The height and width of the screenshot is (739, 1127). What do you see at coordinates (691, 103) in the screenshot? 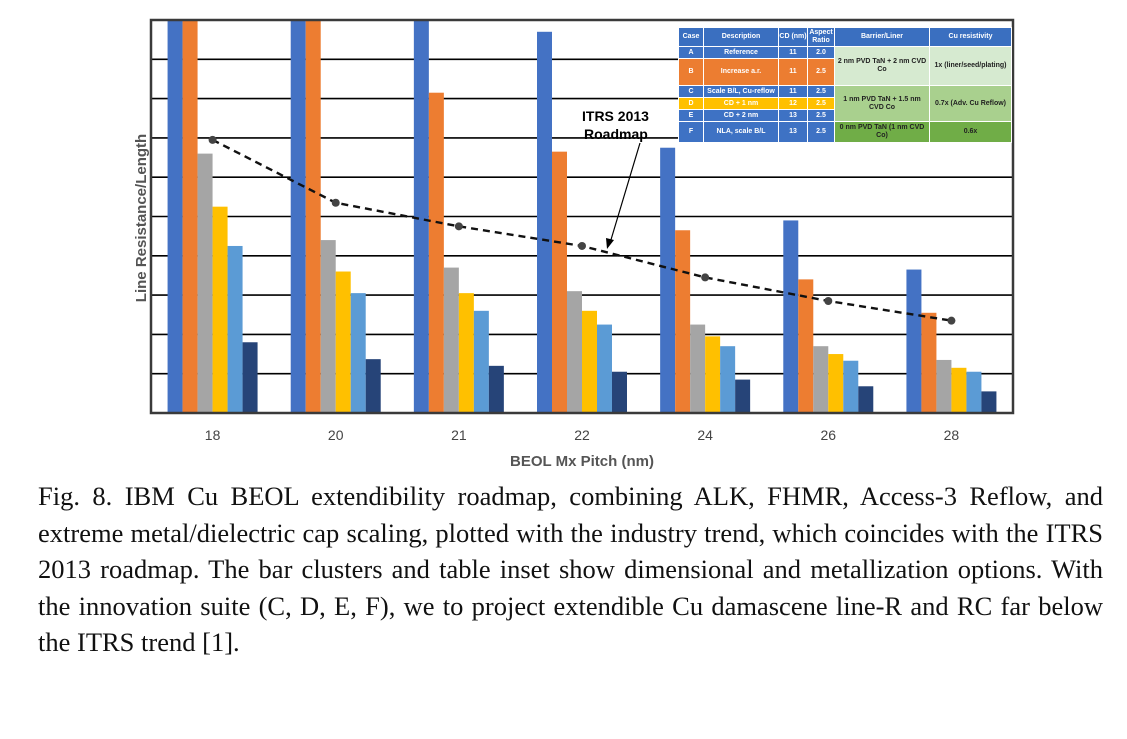
I see `case-cell: D` at bounding box center [691, 103].